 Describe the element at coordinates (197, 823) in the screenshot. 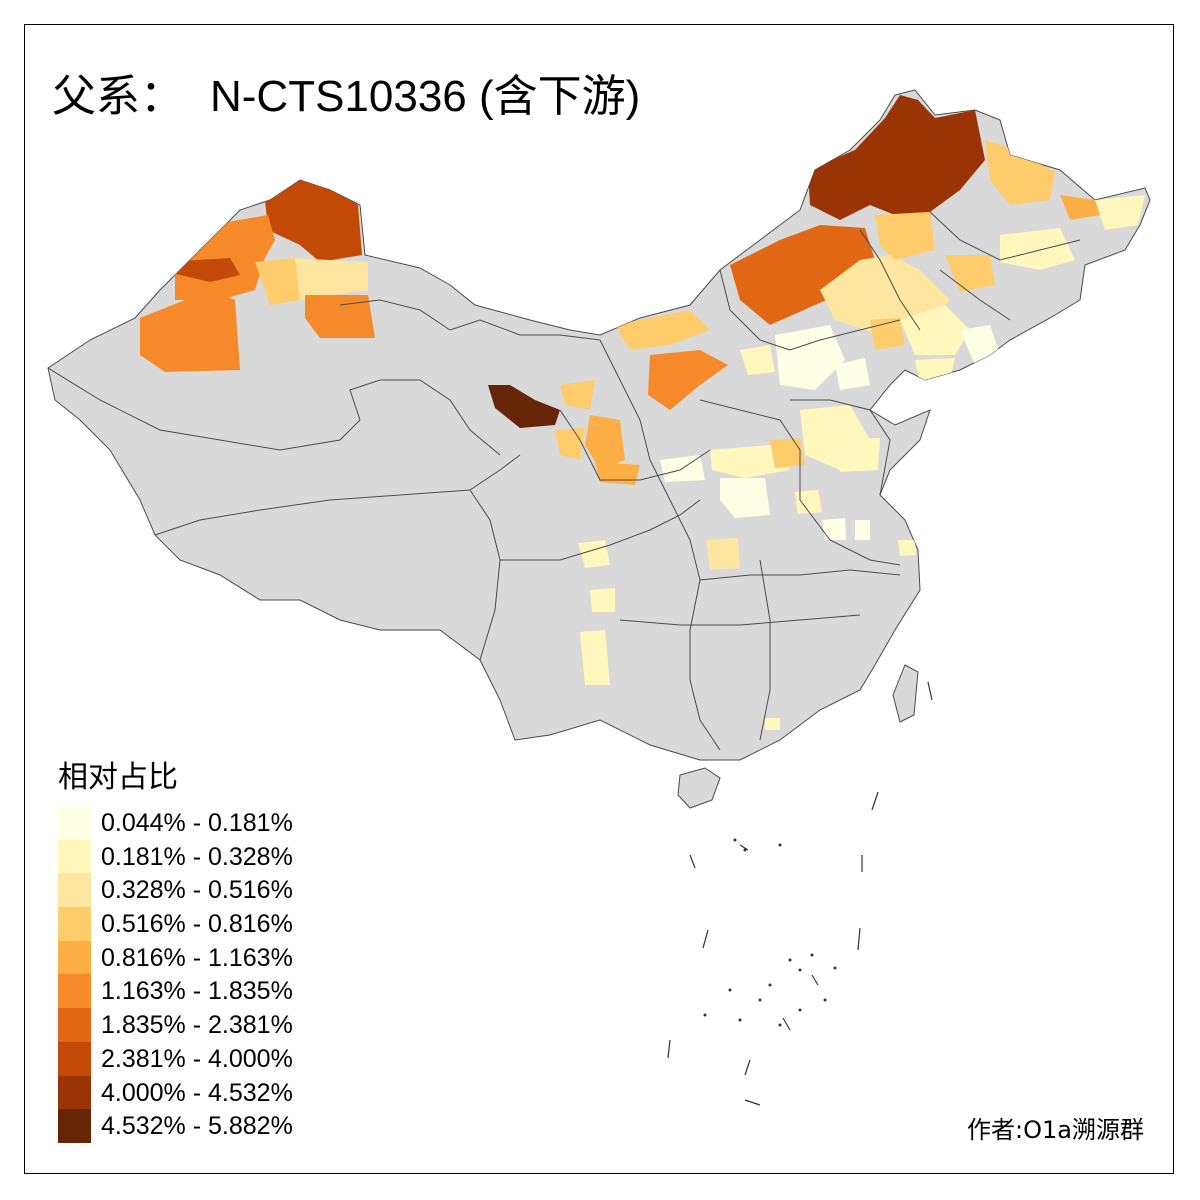

I see `legend-label: 0.044% - 0.181%` at that location.